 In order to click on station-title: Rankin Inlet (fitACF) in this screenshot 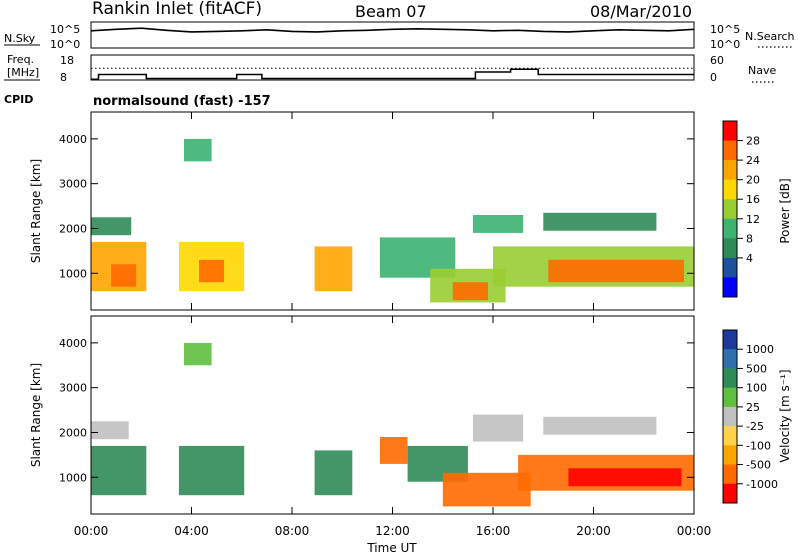, I will do `click(177, 9)`.